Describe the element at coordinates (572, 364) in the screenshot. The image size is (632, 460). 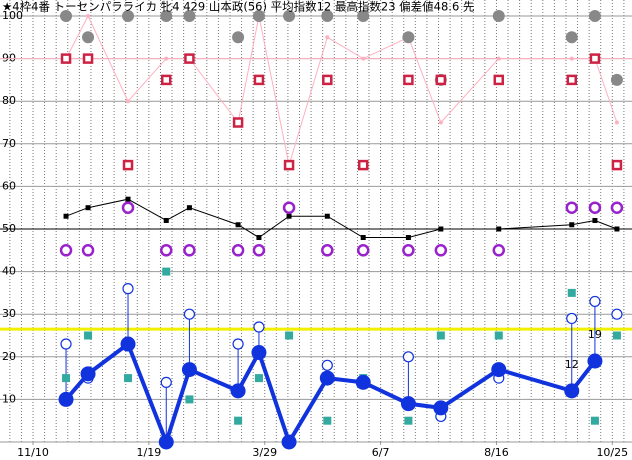
I see `annotation: 12` at that location.